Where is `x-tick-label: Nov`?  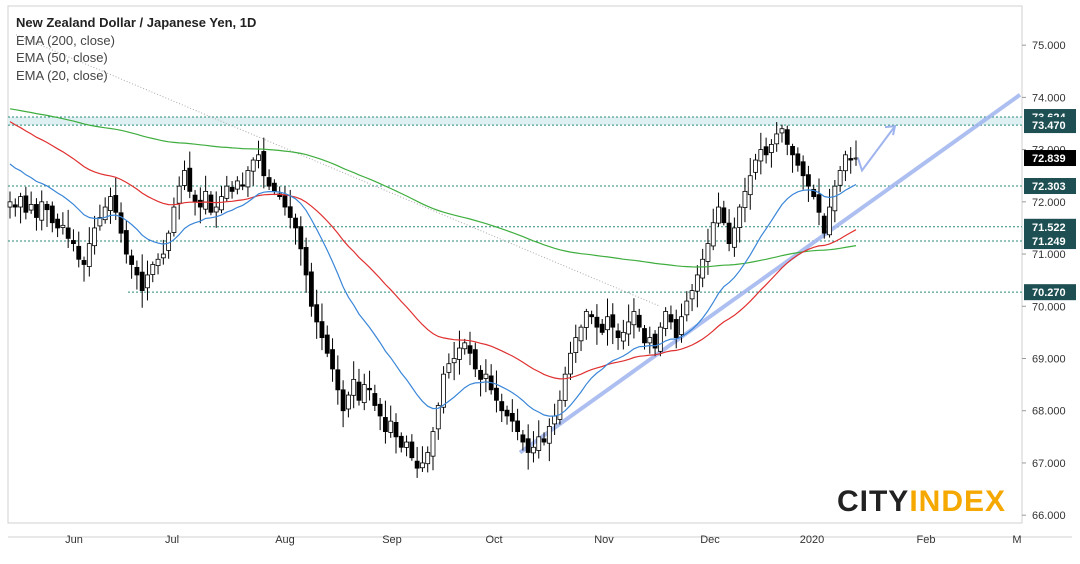 x-tick-label: Nov is located at coordinates (604, 540).